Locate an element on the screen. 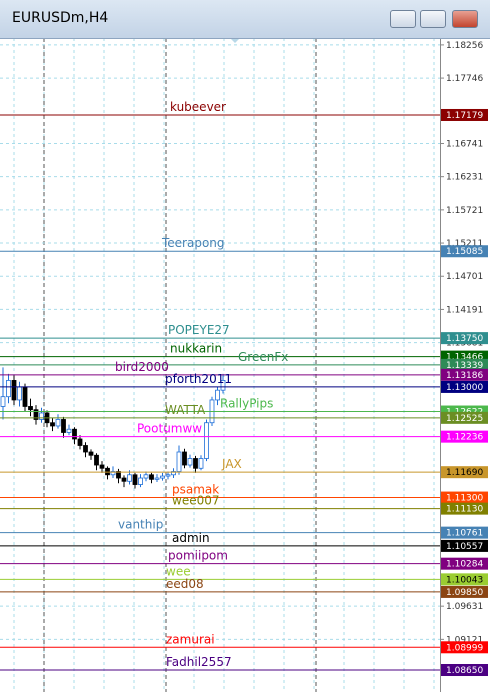 This screenshot has width=490, height=692. restore-button is located at coordinates (433, 19).